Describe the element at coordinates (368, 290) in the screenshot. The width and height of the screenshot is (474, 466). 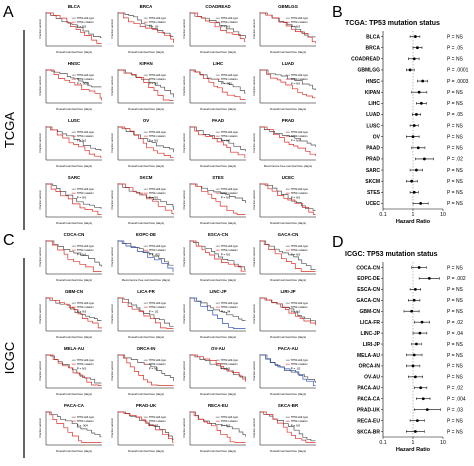
I see `forest-row-label: ESCA-CN` at that location.